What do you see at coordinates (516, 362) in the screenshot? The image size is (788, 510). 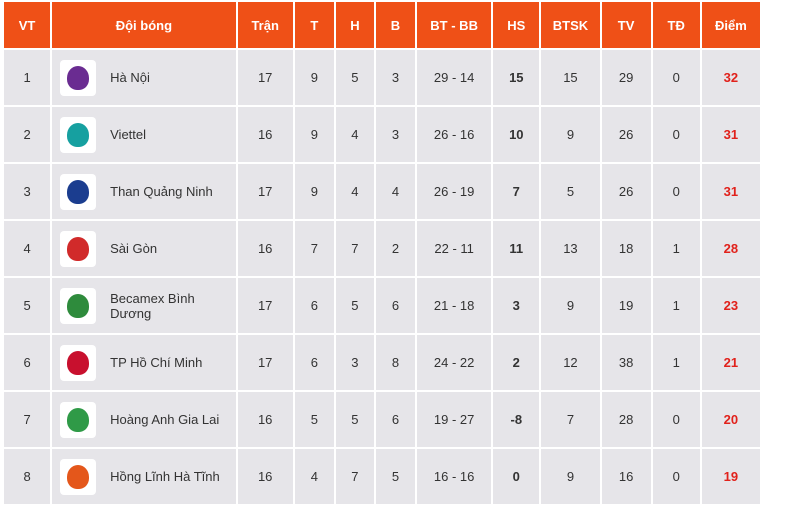 I see `goal-diff: 2` at bounding box center [516, 362].